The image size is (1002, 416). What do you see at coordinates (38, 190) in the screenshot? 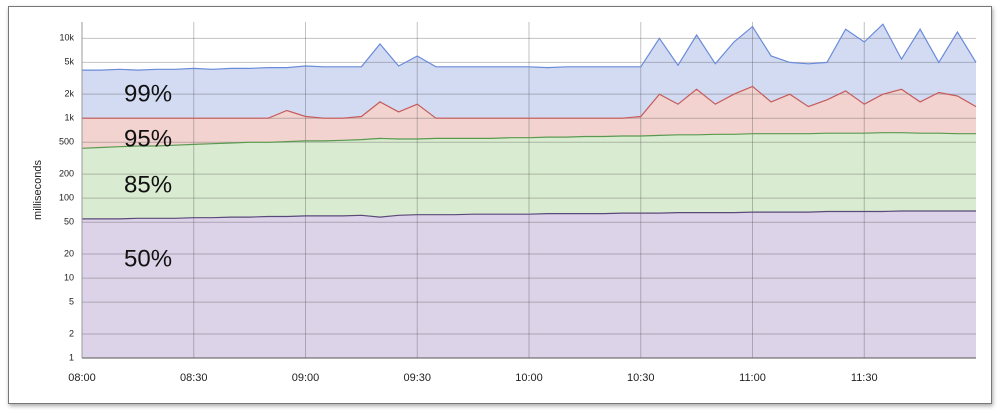
I see `y-axis-label: milliseconds` at bounding box center [38, 190].